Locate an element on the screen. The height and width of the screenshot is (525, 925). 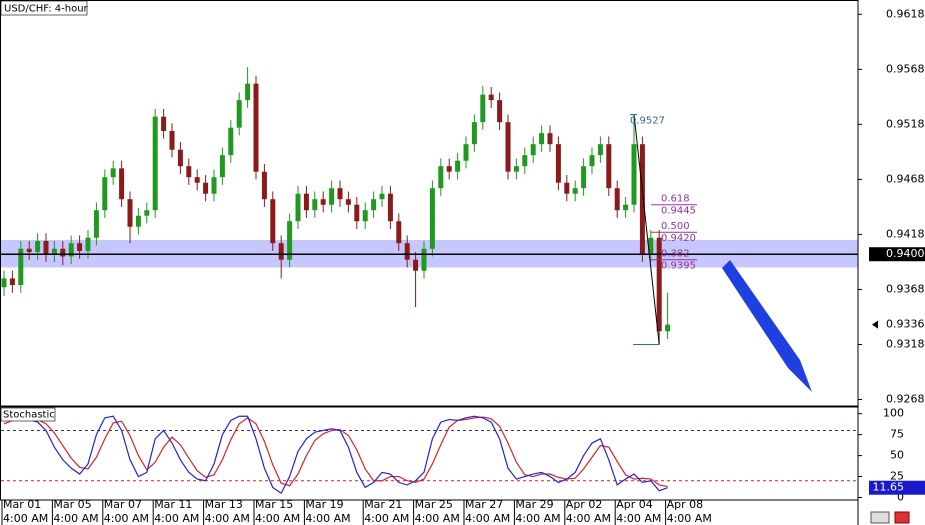
y-tick-label: 0.9618 is located at coordinates (905, 13).